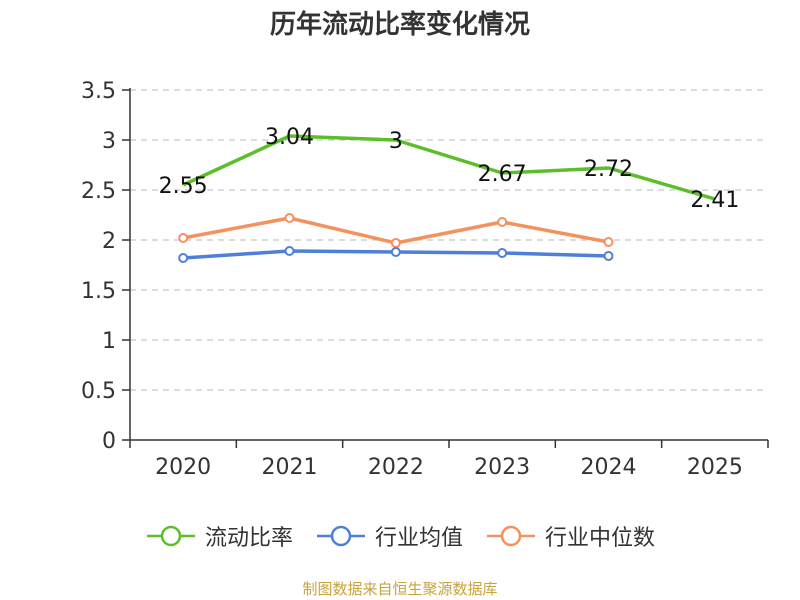 This screenshot has width=800, height=600. I want to click on x-tick-label: 2020, so click(183, 467).